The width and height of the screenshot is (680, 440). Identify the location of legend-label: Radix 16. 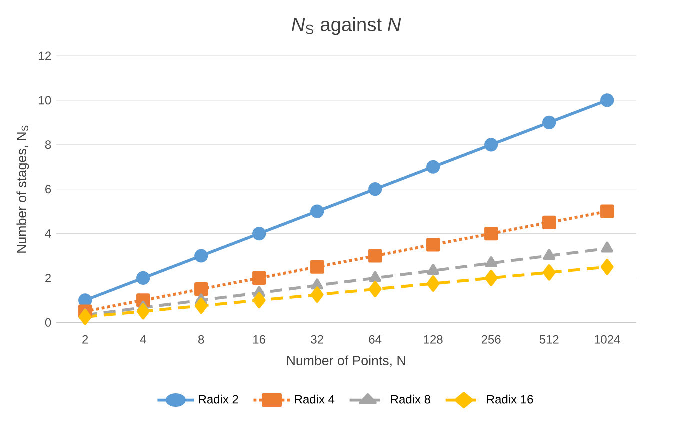
(510, 399).